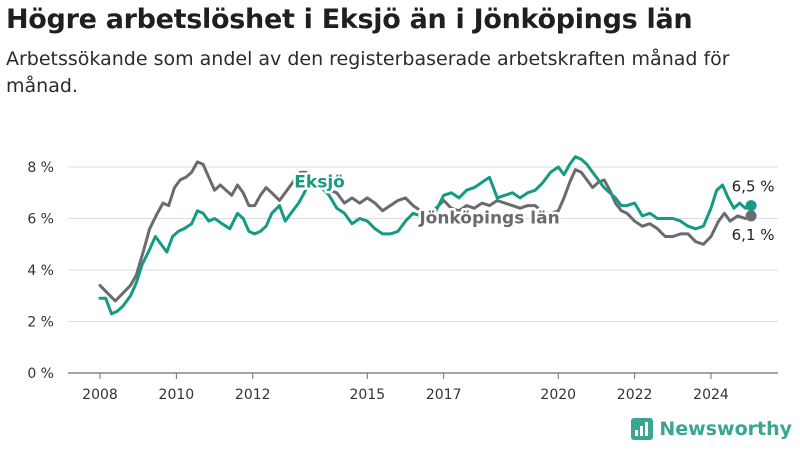 The image size is (800, 450). What do you see at coordinates (40, 374) in the screenshot?
I see `y-tick-label: 0 %` at bounding box center [40, 374].